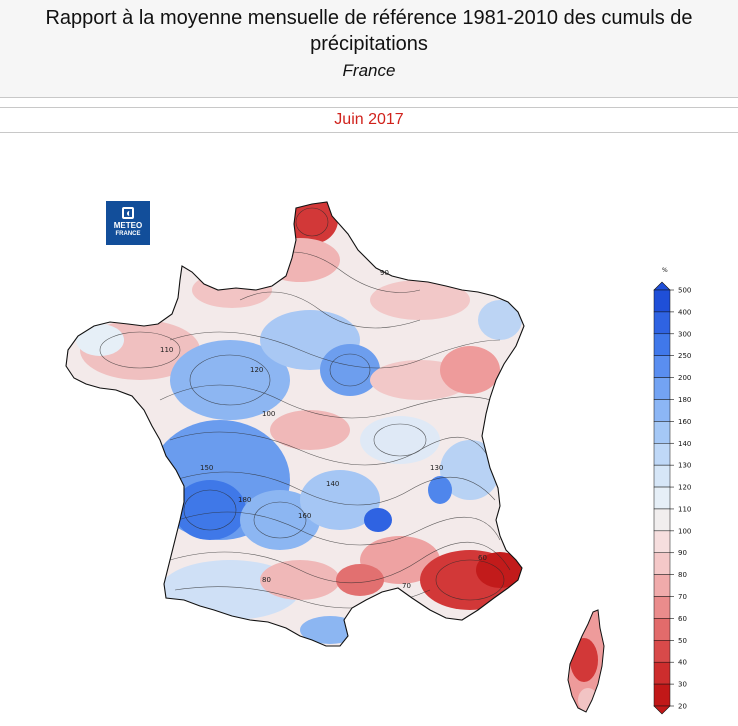  Describe the element at coordinates (166, 350) in the screenshot. I see `contour-label: 110` at that location.